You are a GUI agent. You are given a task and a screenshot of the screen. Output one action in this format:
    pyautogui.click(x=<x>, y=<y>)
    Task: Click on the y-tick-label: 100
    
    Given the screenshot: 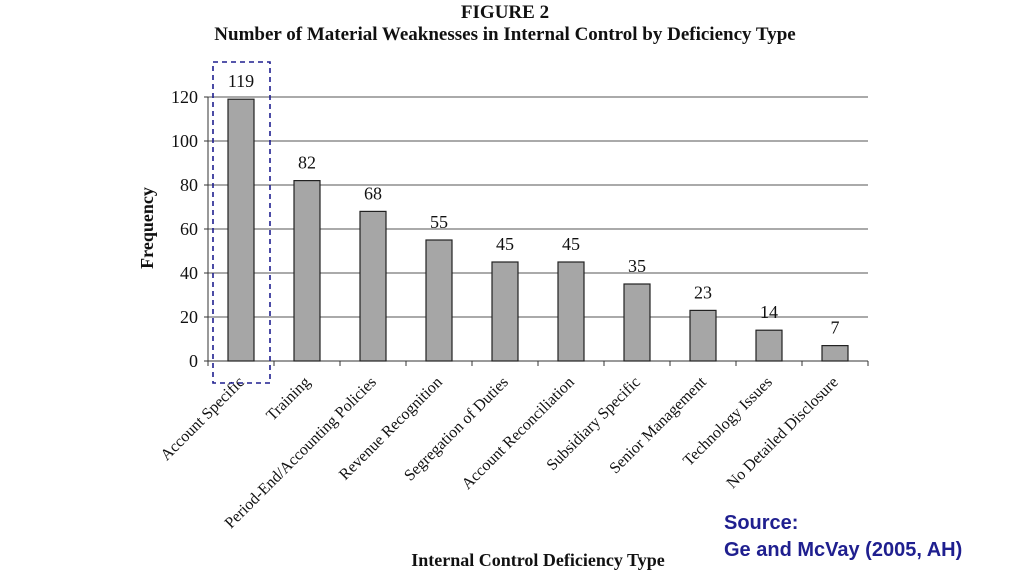 What is the action you would take?
    pyautogui.click(x=184, y=141)
    